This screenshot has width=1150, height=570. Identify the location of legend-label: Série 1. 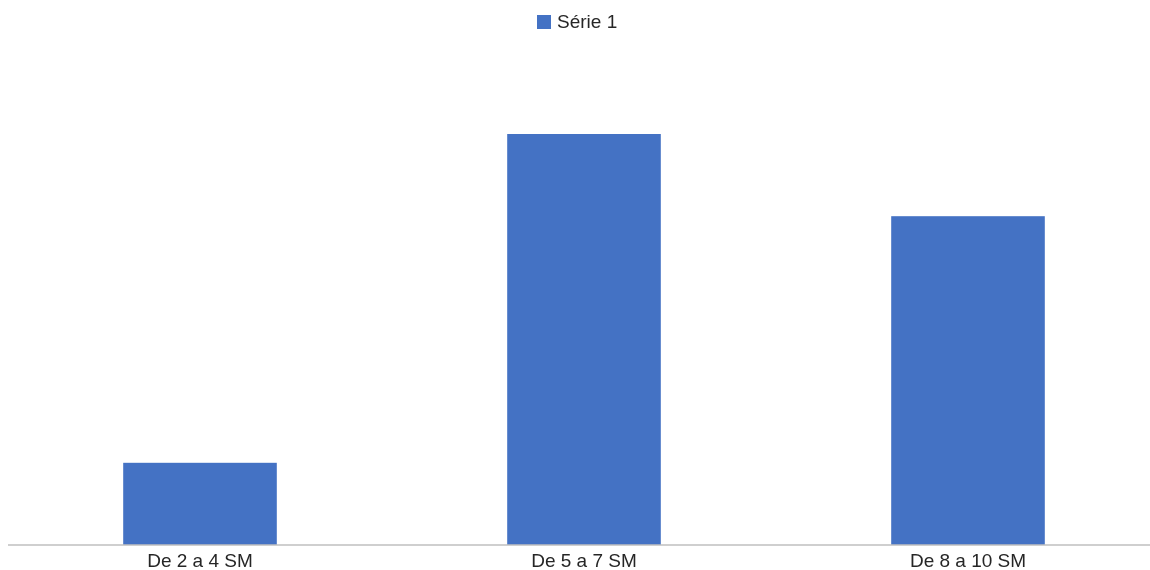
(587, 21).